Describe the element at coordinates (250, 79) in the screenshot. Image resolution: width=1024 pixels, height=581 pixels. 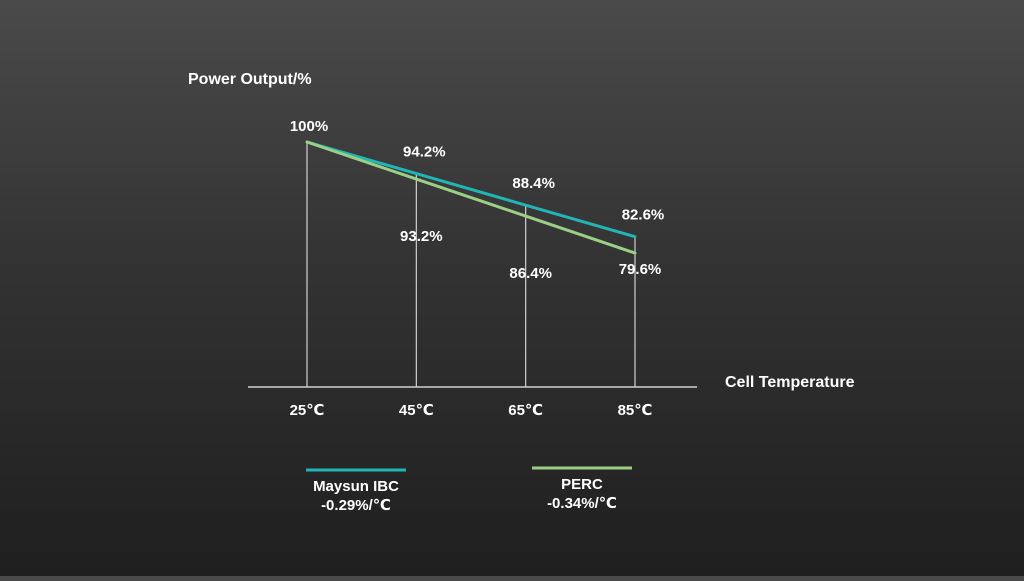
I see `y-axis-title: Power Output/%` at that location.